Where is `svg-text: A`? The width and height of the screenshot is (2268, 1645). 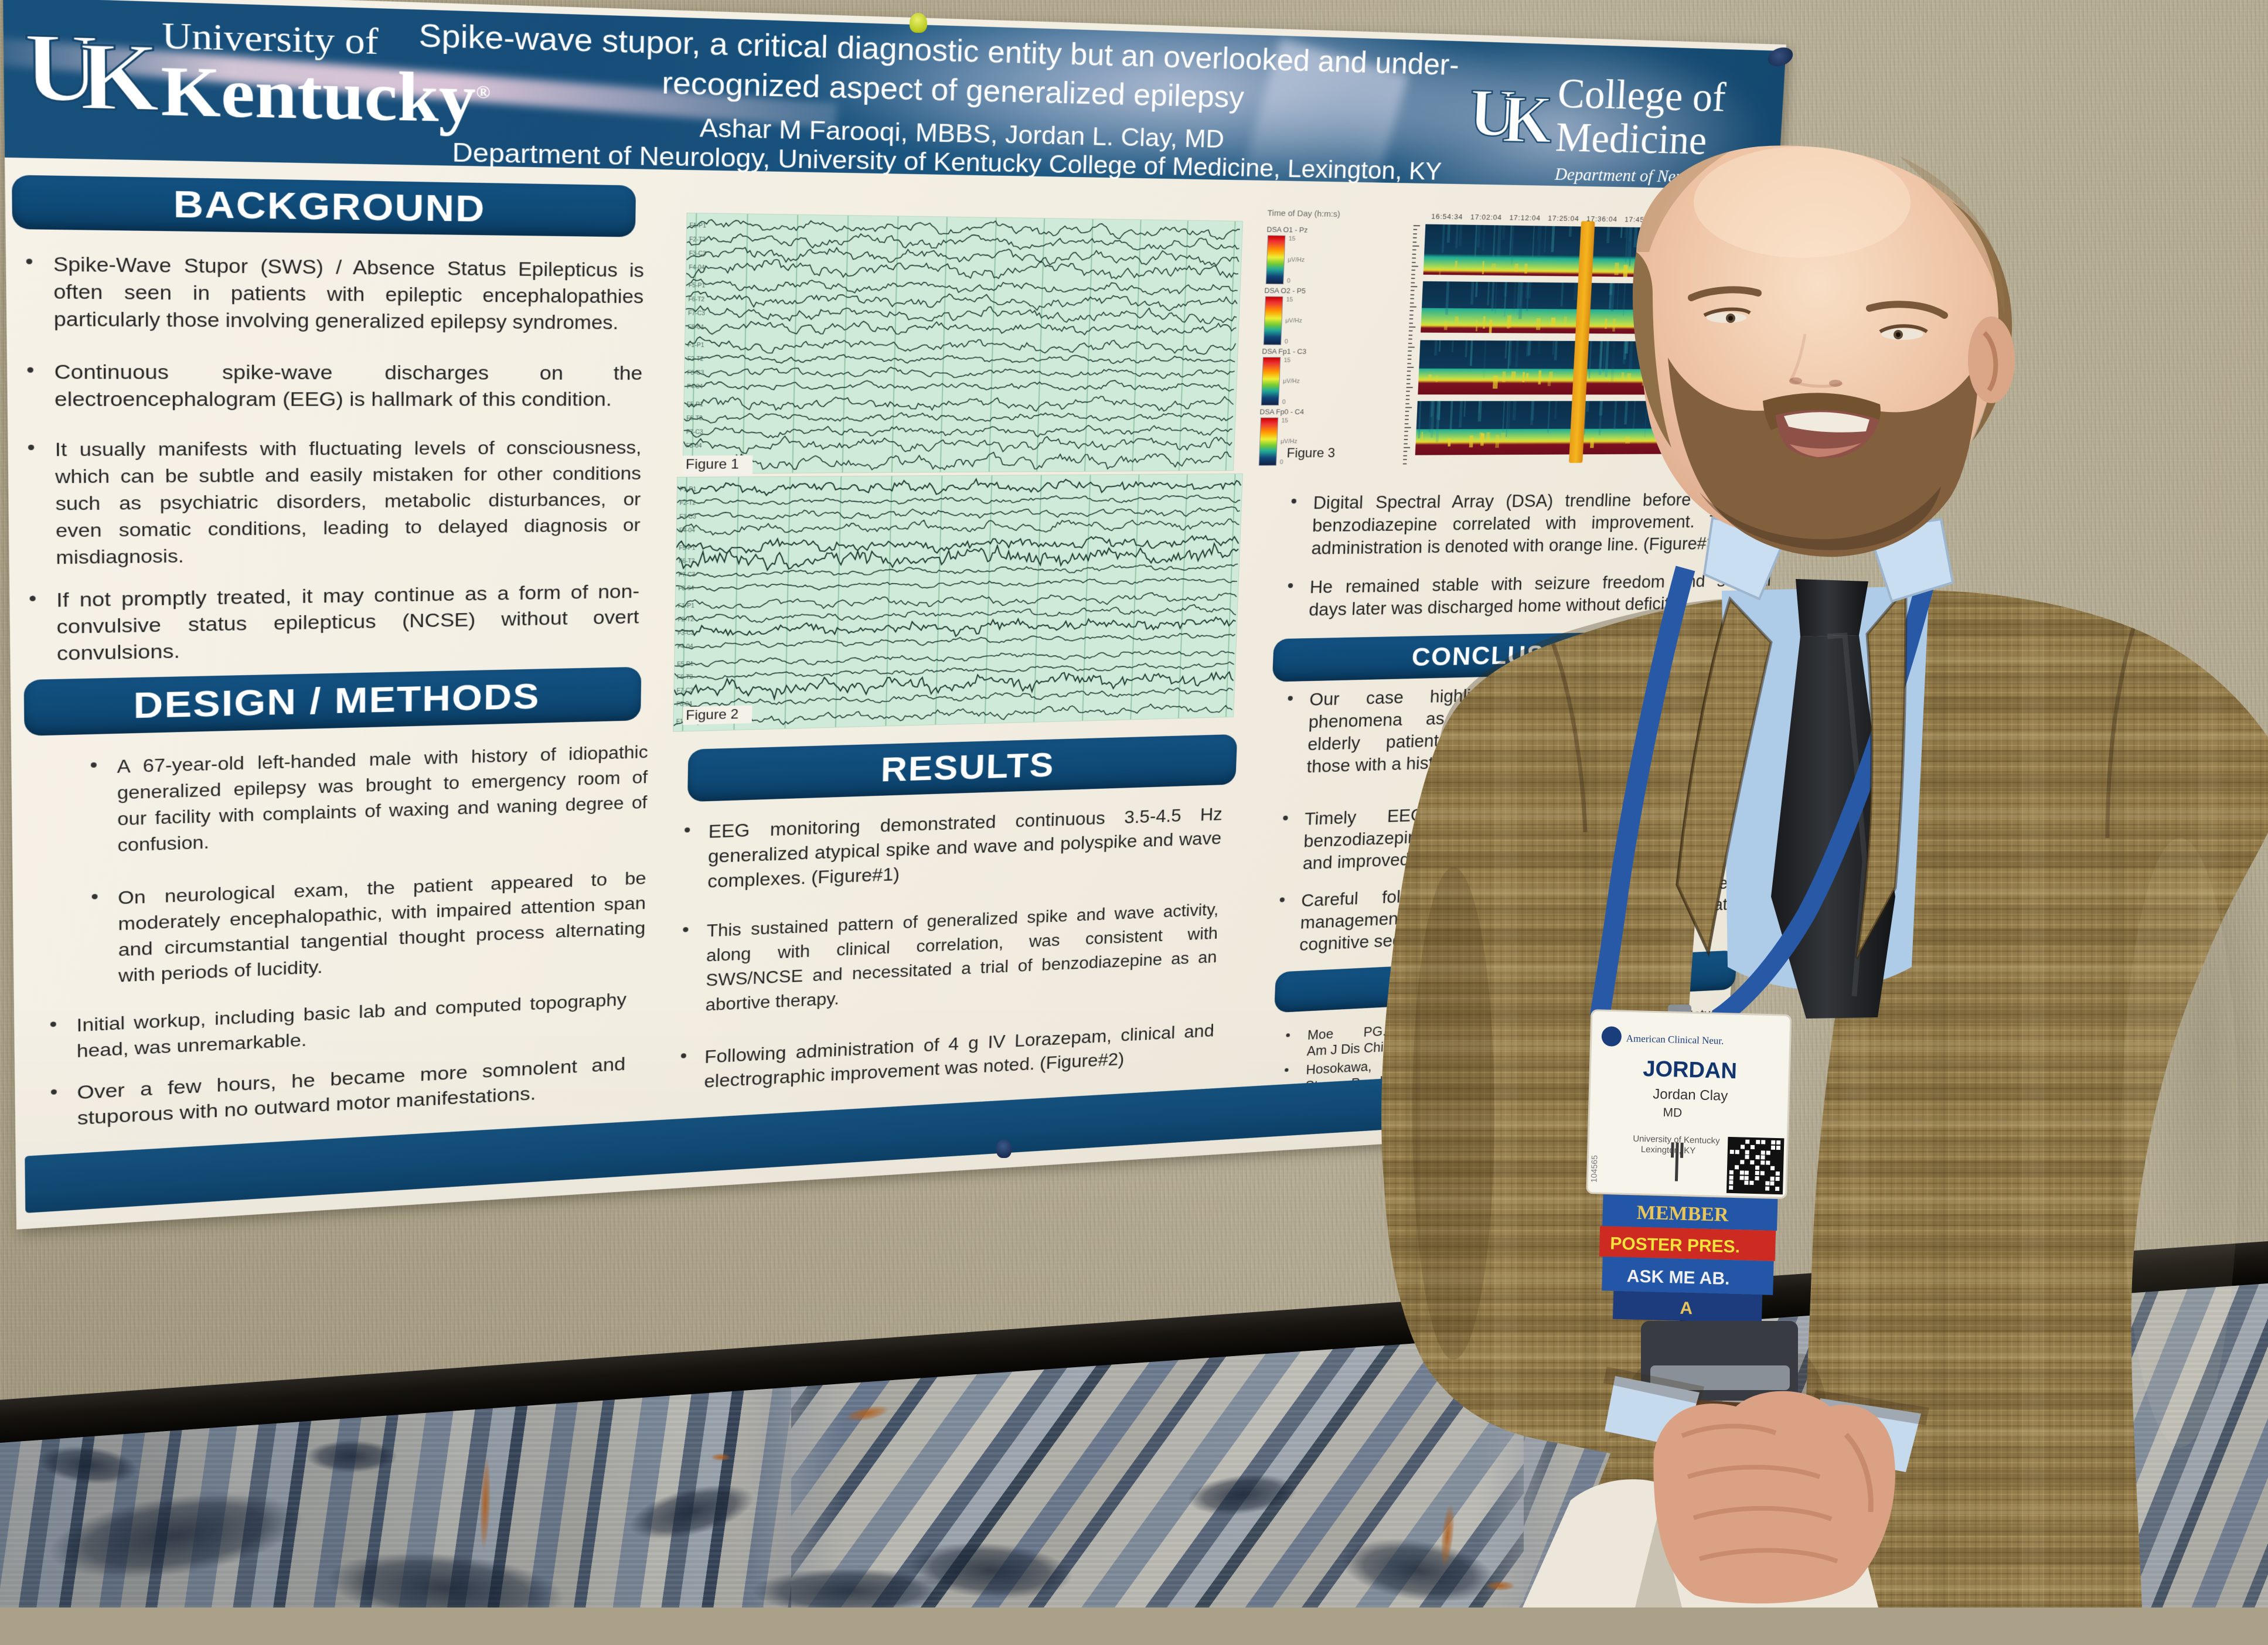
svg-text: A is located at coordinates (1686, 1309).